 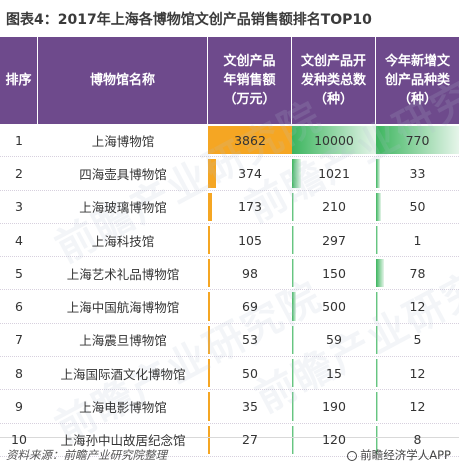 I want to click on header-new-line: 创产品种类, so click(x=417, y=80).